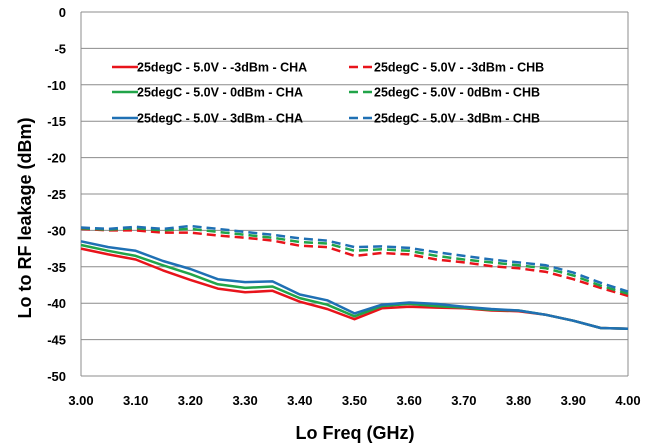 The image size is (659, 447). I want to click on x-tick-label: 3.20, so click(190, 400).